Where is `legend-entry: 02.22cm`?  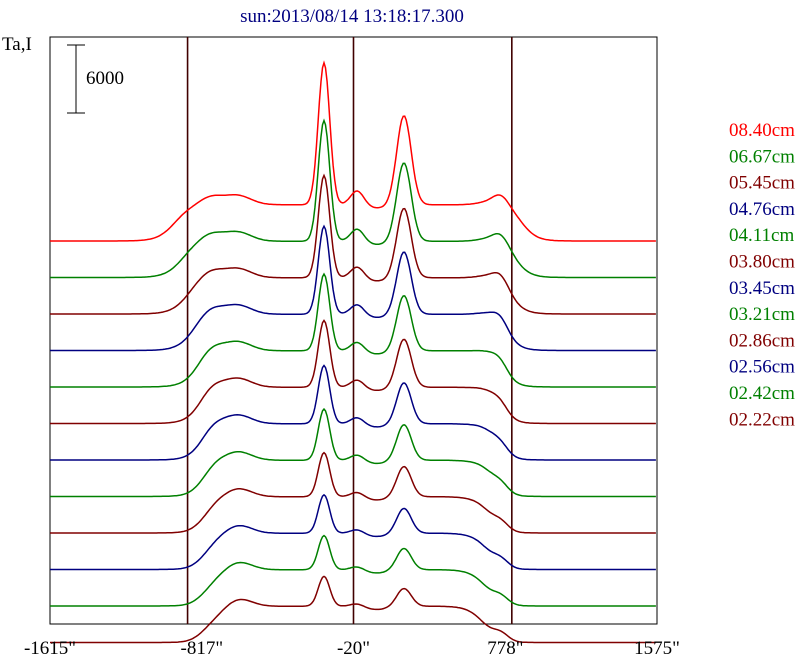
legend-entry: 02.22cm is located at coordinates (762, 419).